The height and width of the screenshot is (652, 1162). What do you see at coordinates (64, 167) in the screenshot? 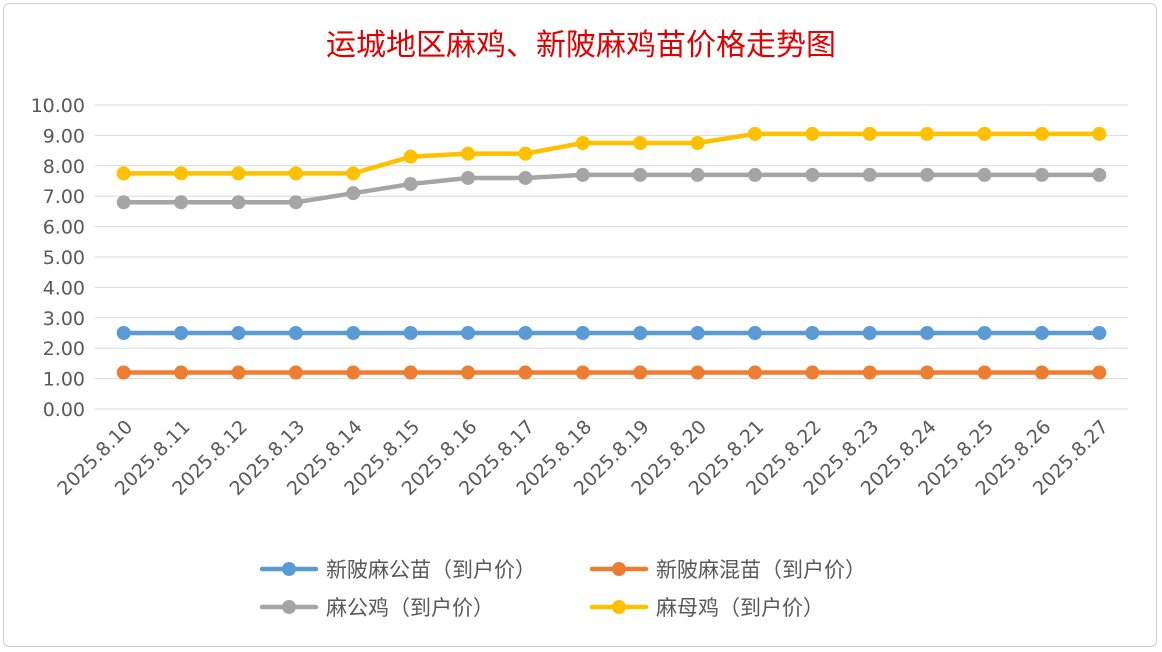
I see `y-tick-label: 8.00` at bounding box center [64, 167].